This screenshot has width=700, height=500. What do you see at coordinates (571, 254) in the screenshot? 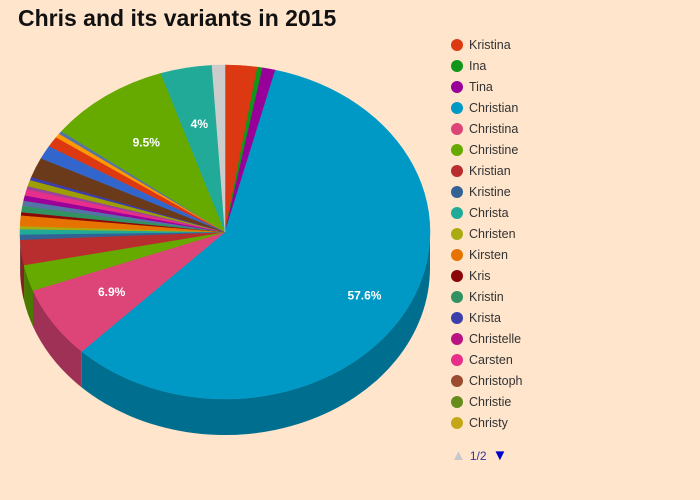
I see `legend-item: Kirsten` at bounding box center [571, 254].